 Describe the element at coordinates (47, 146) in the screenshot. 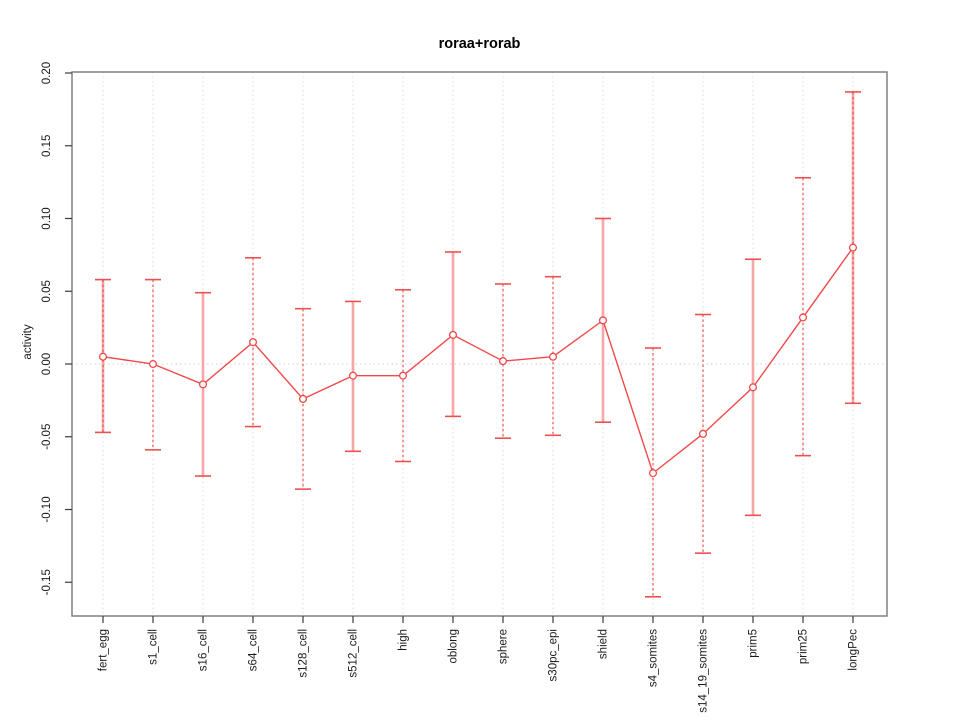

I see `y-tick-label: 0.15` at that location.